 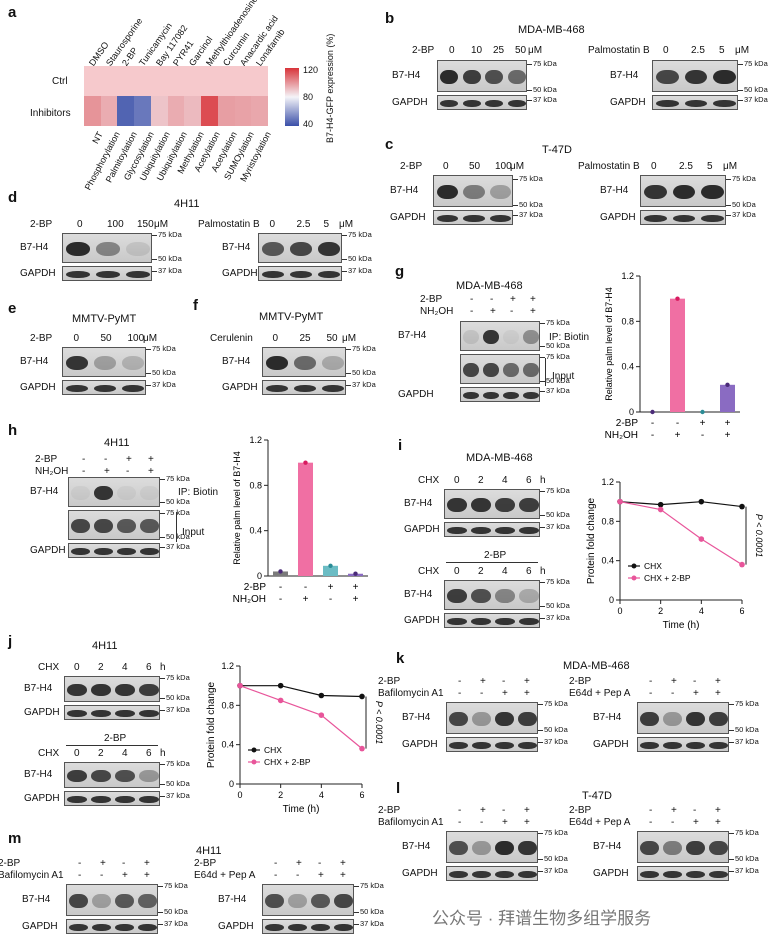 I want to click on unit-label: μM, so click(x=150, y=338).